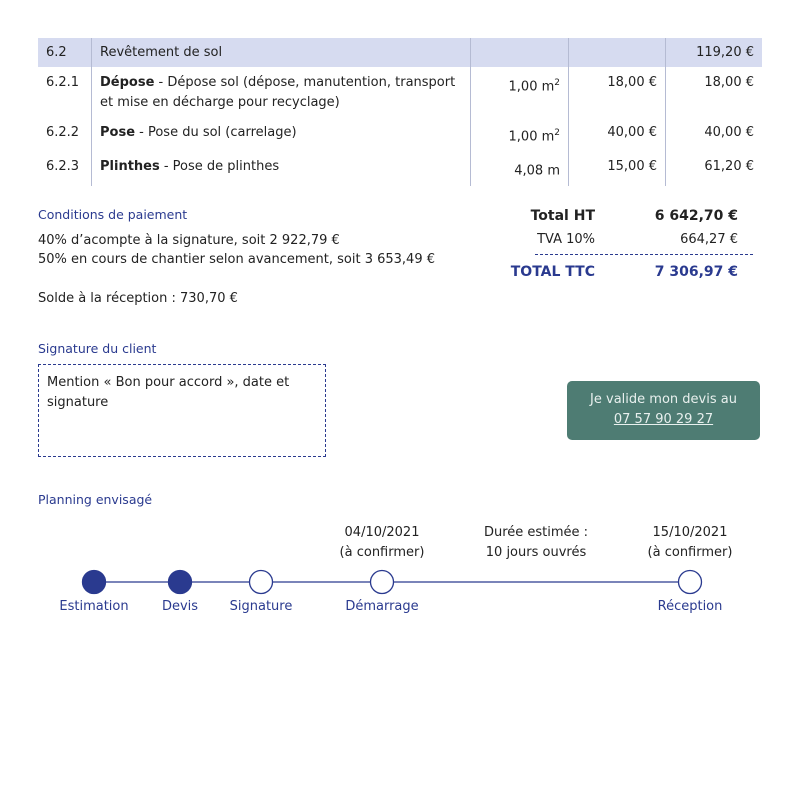 The width and height of the screenshot is (800, 800). Describe the element at coordinates (94, 606) in the screenshot. I see `timeline-step-label: Estimation` at that location.